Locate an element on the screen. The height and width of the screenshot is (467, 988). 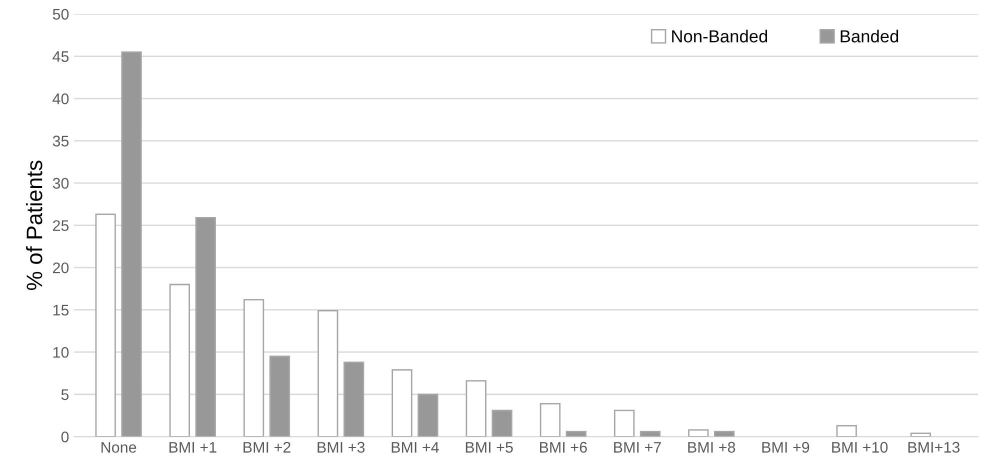
x-tick-label: BMI +1 is located at coordinates (193, 447).